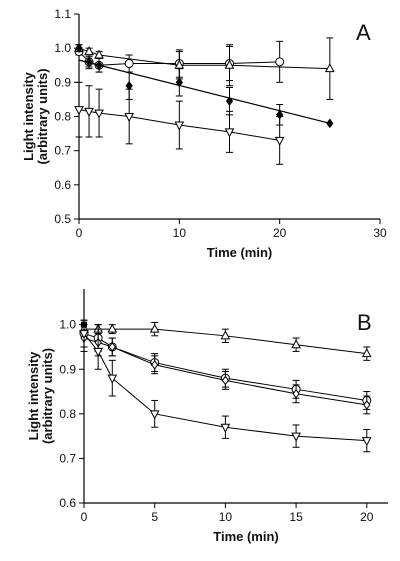 This screenshot has width=400, height=561. Describe the element at coordinates (363, 32) in the screenshot. I see `panel-label-a: A` at that location.